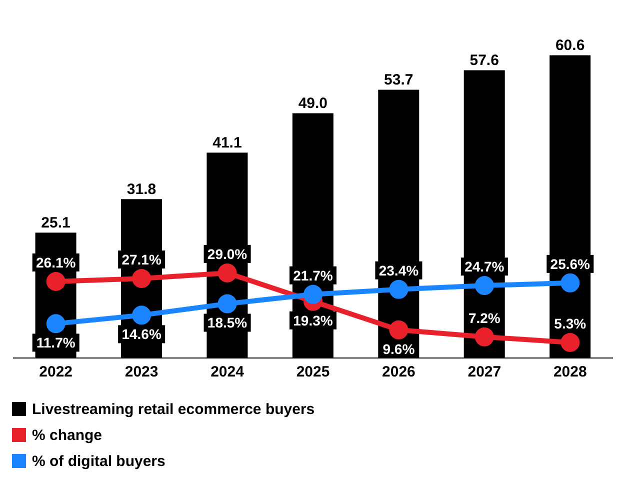 The height and width of the screenshot is (479, 626). Describe the element at coordinates (141, 372) in the screenshot. I see `x-tick-label: 2023` at that location.